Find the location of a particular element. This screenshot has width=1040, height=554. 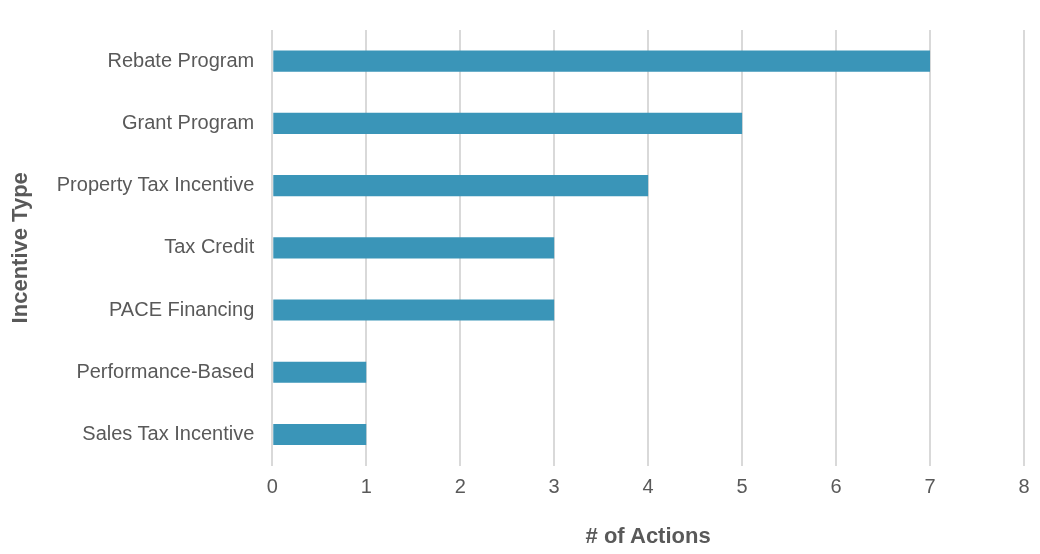

x-tick-label: 8 is located at coordinates (1024, 486).